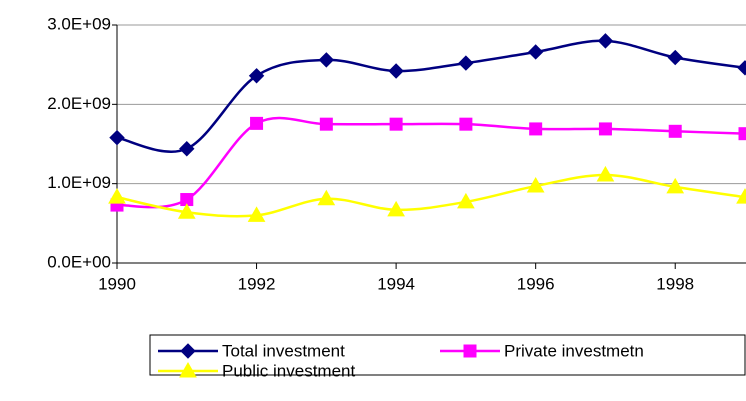 The width and height of the screenshot is (746, 401). Describe the element at coordinates (79, 103) in the screenshot. I see `y-tick-label: 2.0E+09` at that location.